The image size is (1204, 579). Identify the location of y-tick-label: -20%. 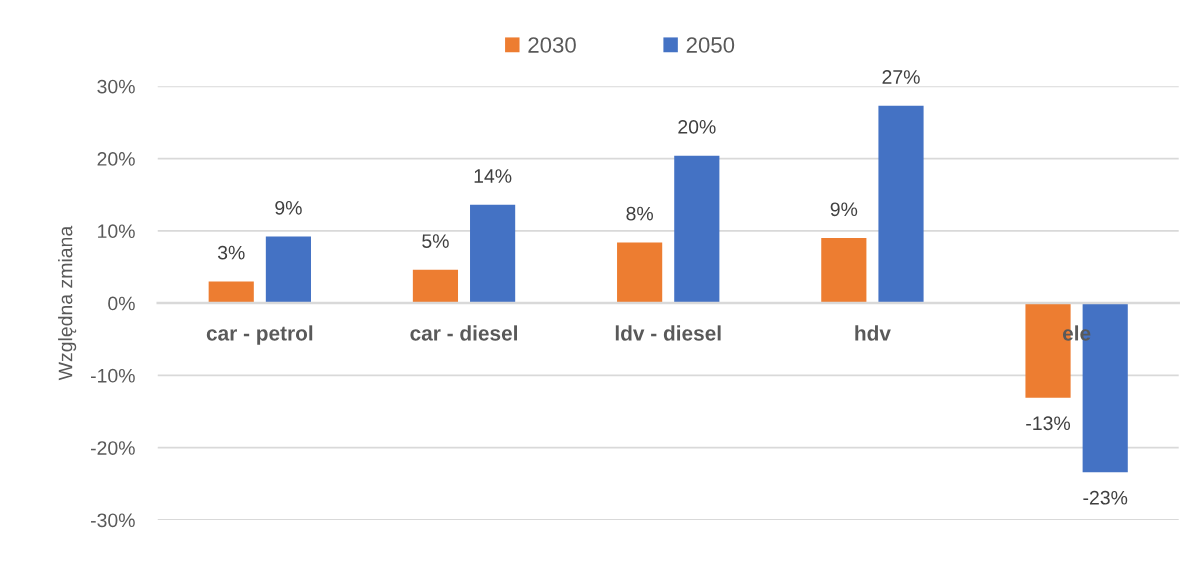
(112, 448).